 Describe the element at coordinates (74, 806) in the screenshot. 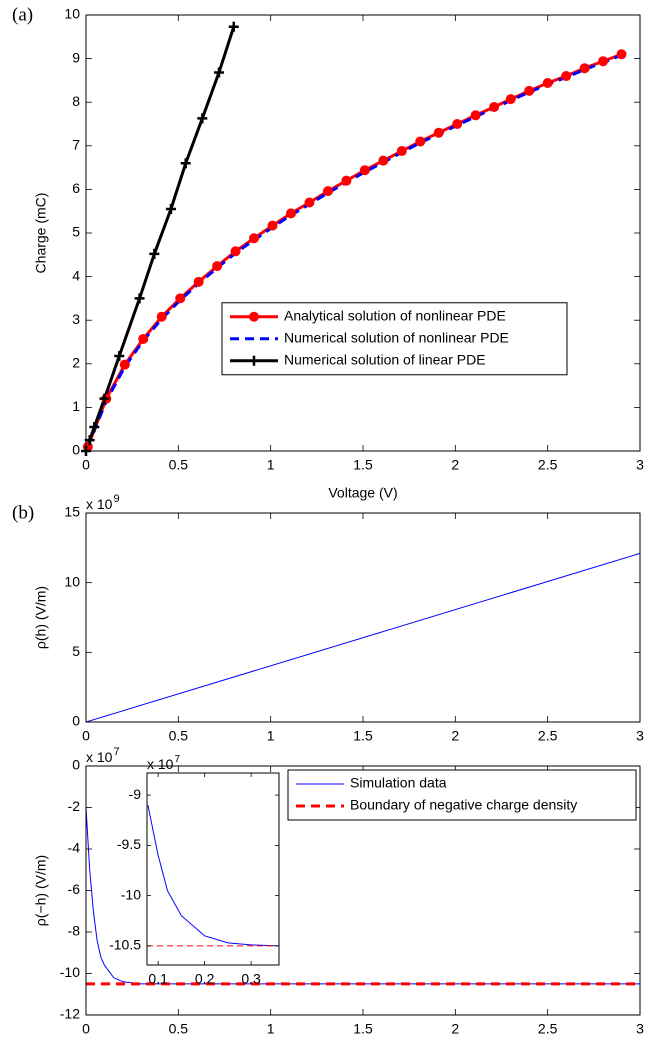

I see `y-tick-label: -2` at that location.